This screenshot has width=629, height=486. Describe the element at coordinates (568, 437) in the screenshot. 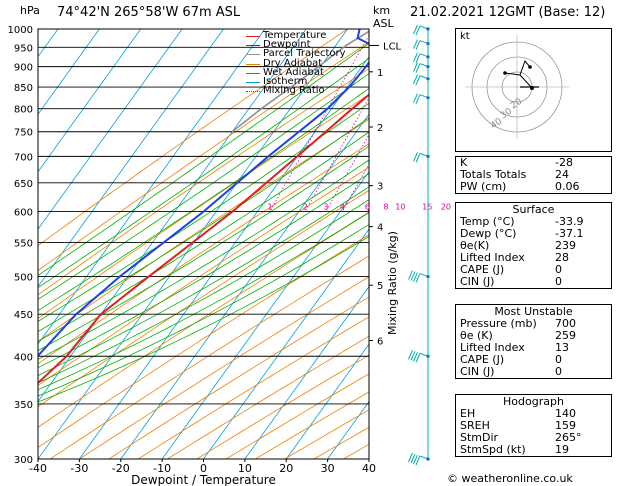

I see `hodo-value: 265°` at that location.